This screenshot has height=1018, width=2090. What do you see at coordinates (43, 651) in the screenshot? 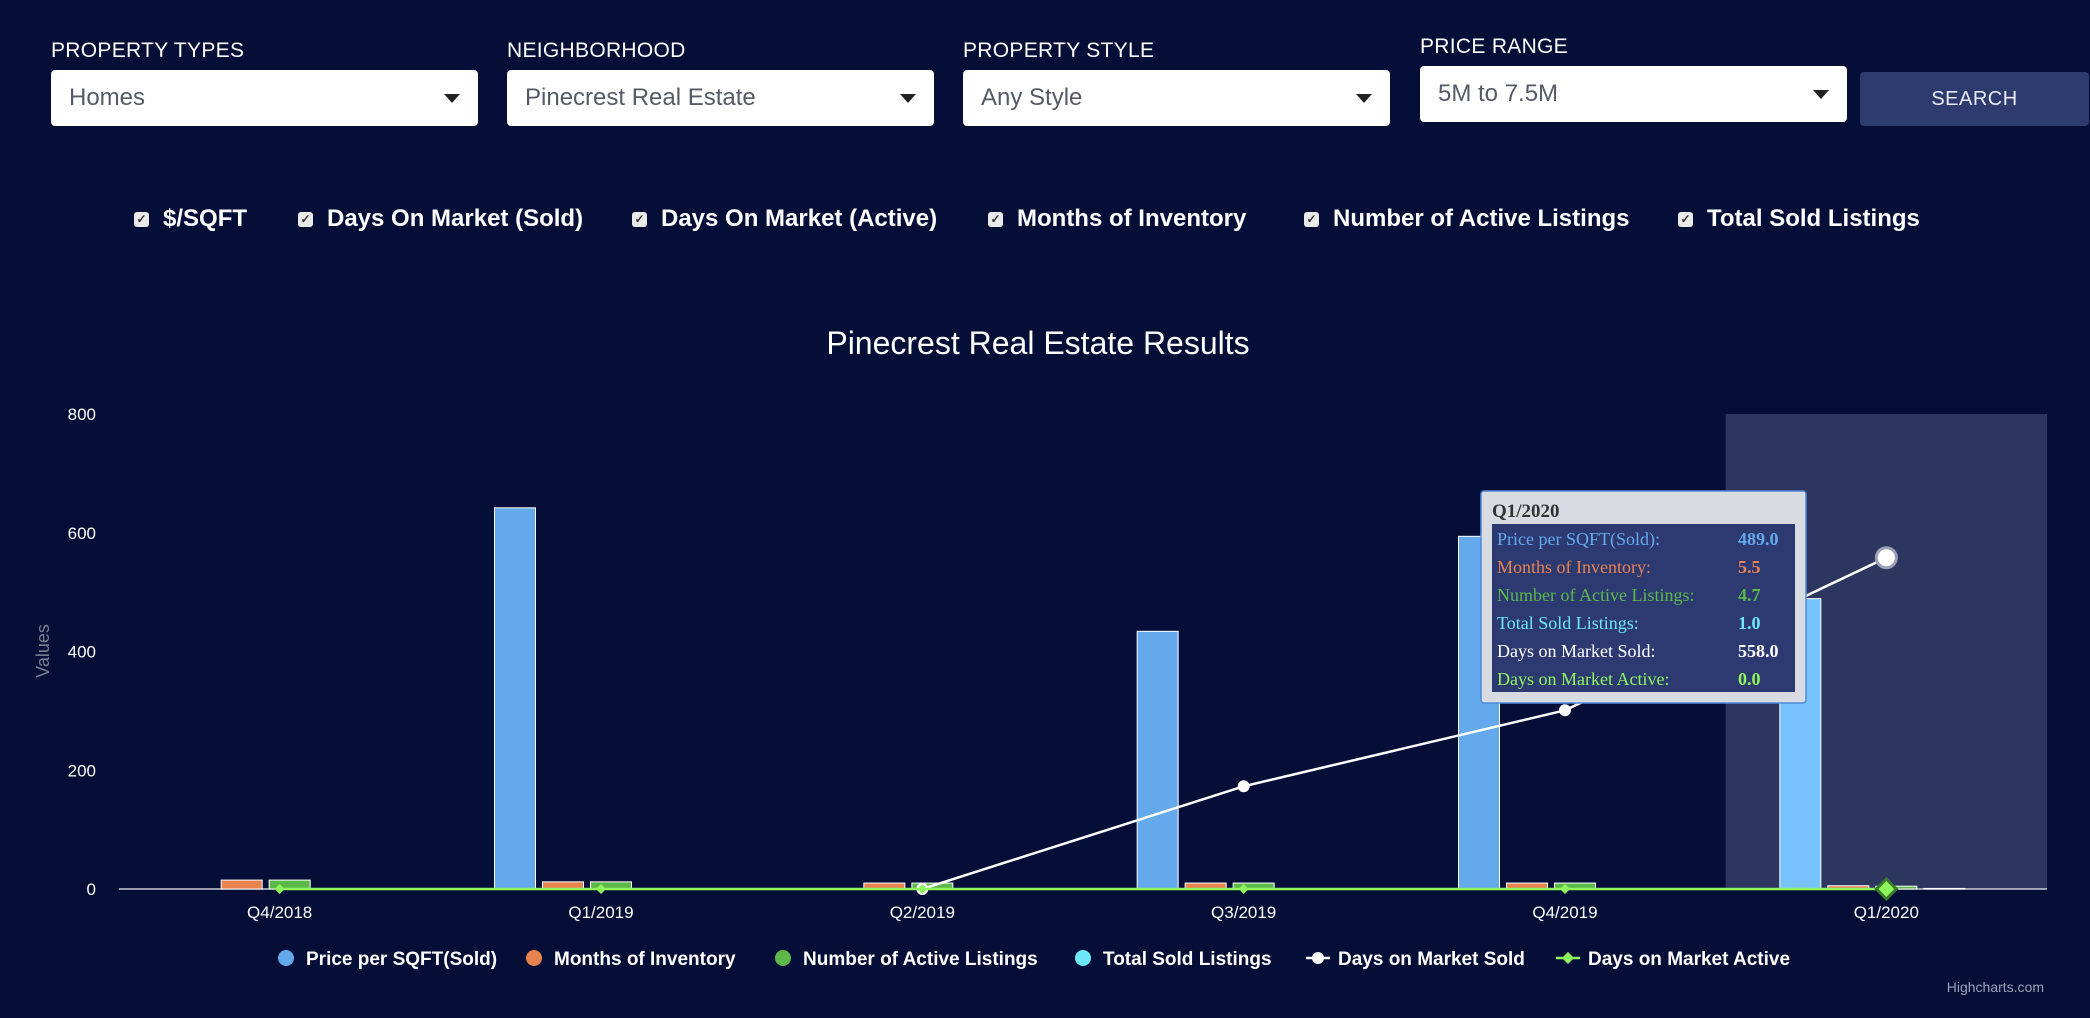
I see `y-axis-label: Values` at bounding box center [43, 651].